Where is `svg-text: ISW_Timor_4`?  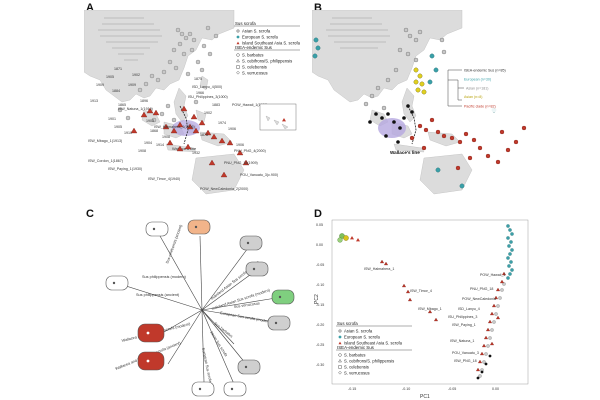
svg-text: ISW_Timor_4 is located at coordinates (421, 291).